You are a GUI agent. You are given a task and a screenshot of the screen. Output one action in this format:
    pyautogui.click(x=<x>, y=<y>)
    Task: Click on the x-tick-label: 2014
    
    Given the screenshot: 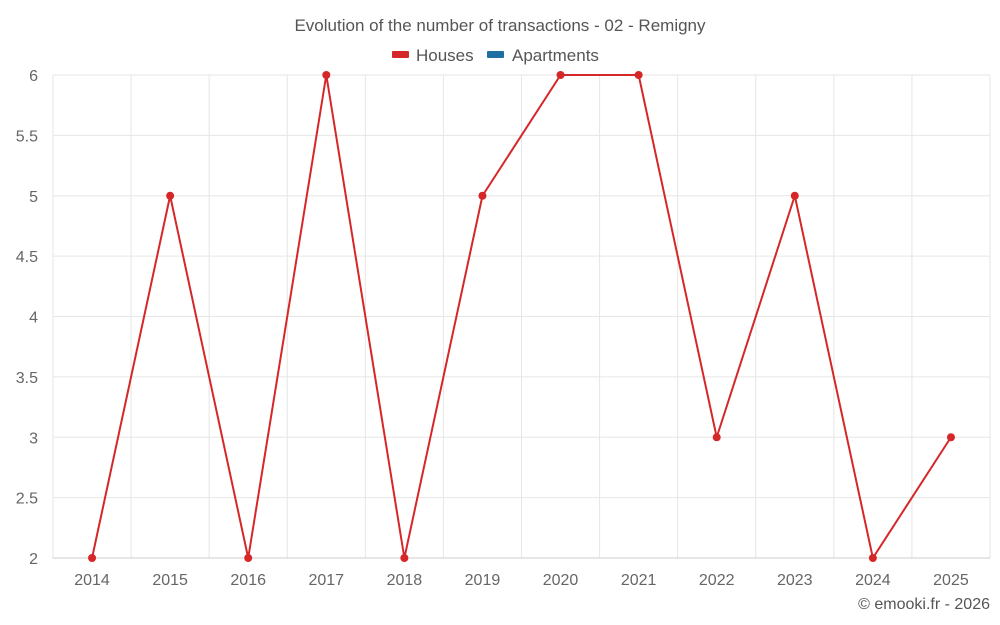 What is the action you would take?
    pyautogui.click(x=92, y=580)
    